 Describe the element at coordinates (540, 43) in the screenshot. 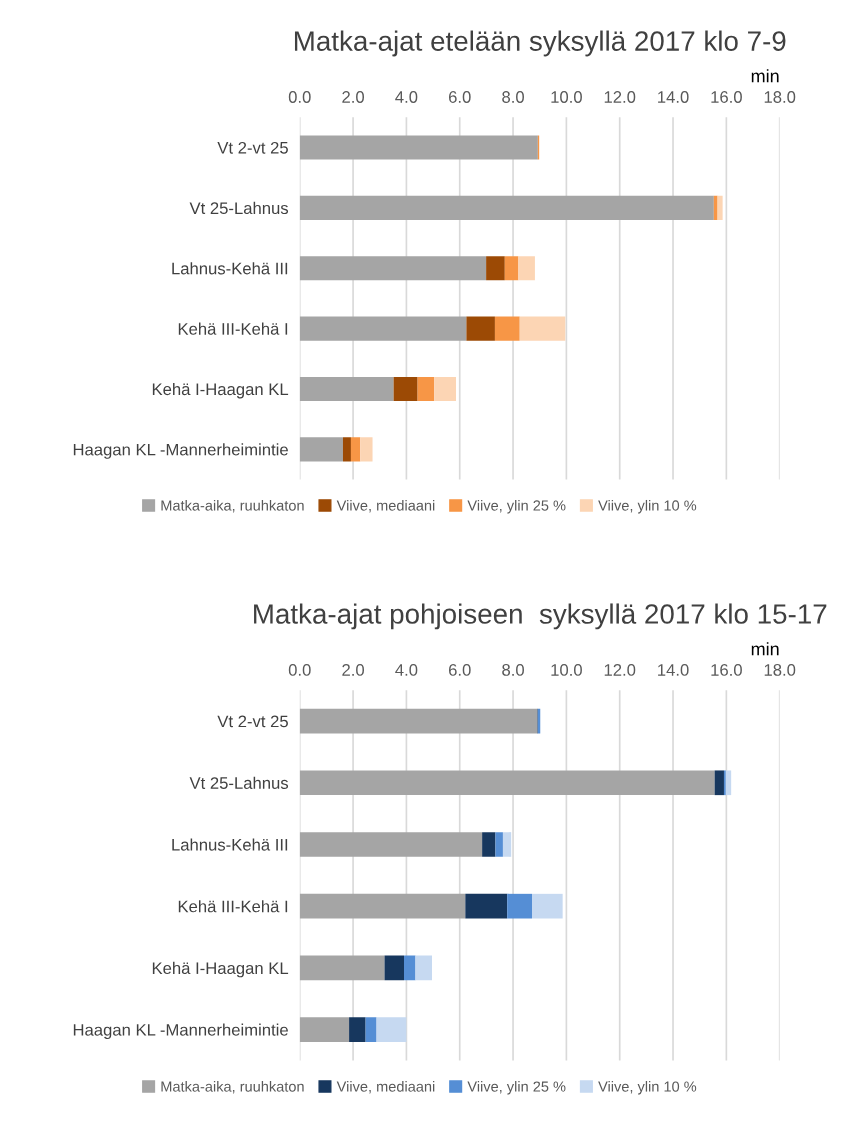

I see `chart-title: Matka-ajat etelään syksyllä 2017 klo 7-9` at that location.